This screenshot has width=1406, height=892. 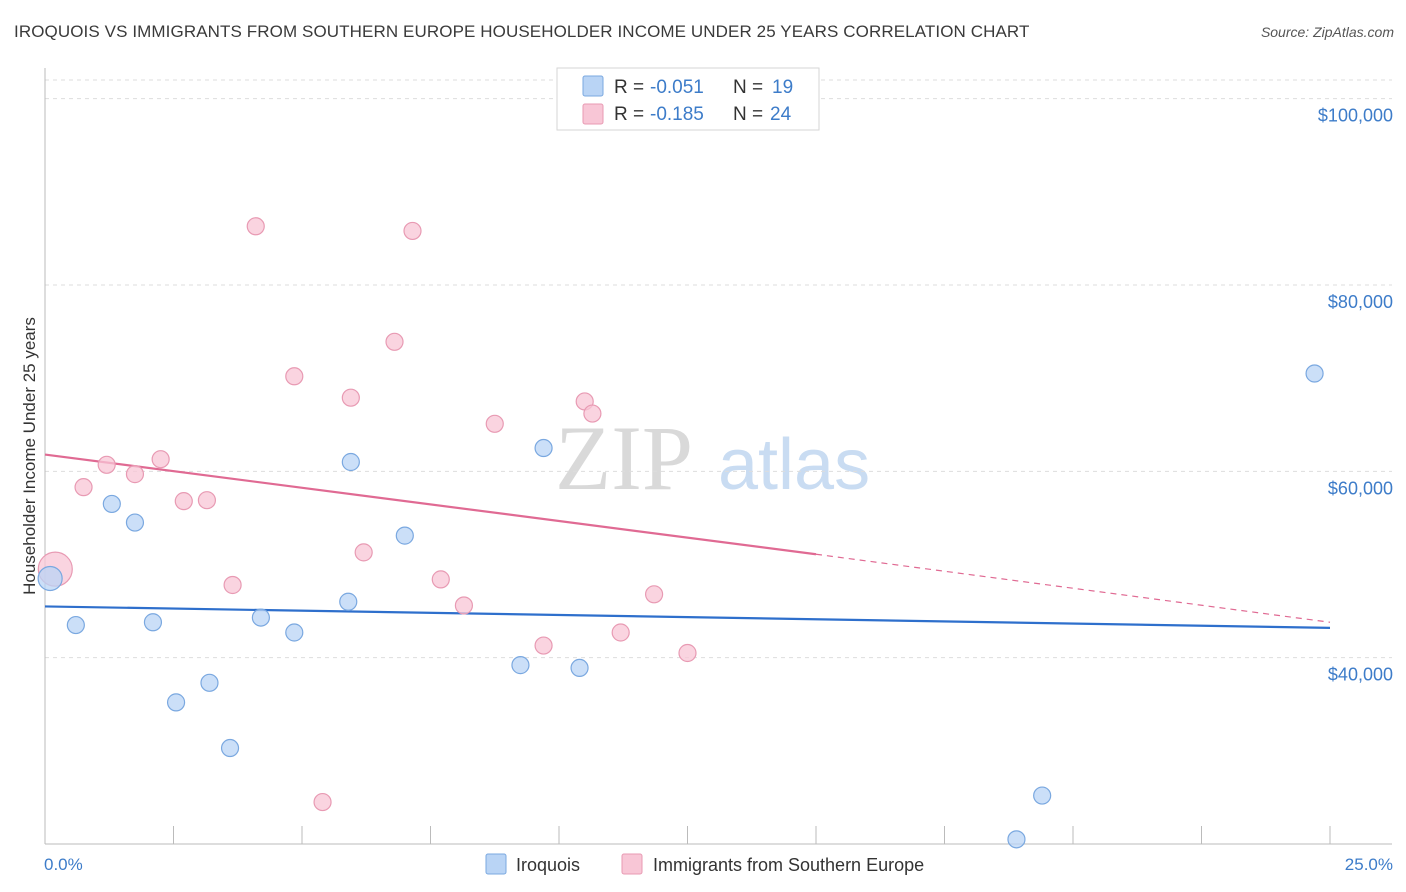 What do you see at coordinates (794, 465) in the screenshot?
I see `watermark-atlas: atlas` at bounding box center [794, 465].